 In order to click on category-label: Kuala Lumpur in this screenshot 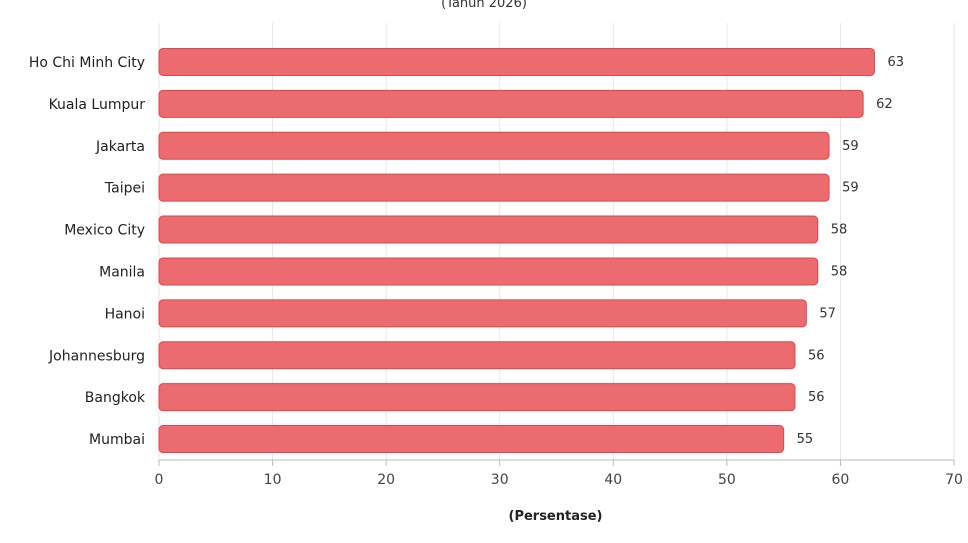, I will do `click(97, 105)`.